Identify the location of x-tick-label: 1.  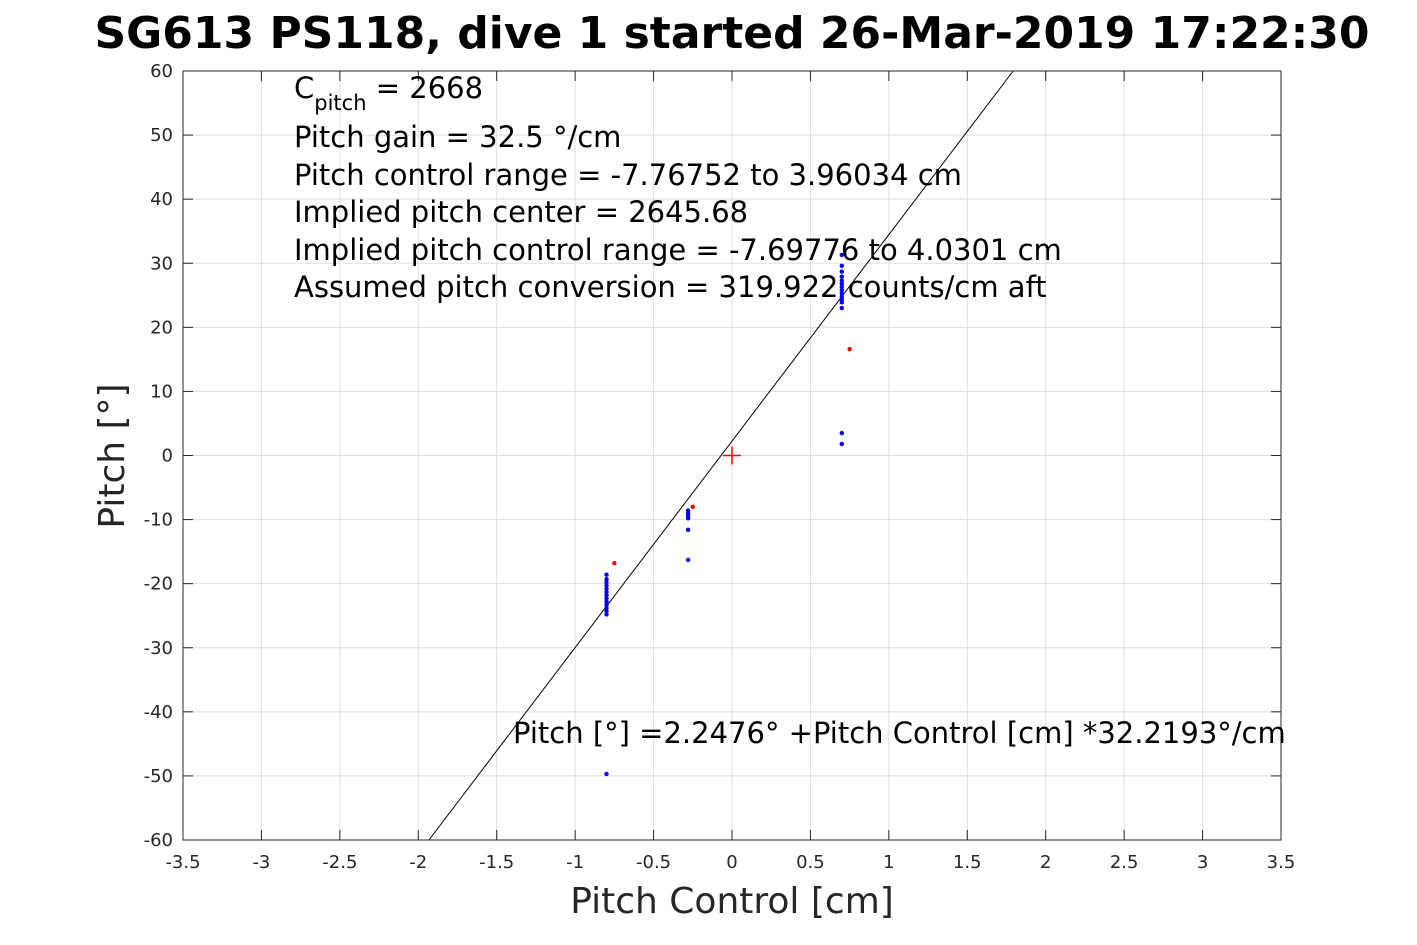
(888, 862).